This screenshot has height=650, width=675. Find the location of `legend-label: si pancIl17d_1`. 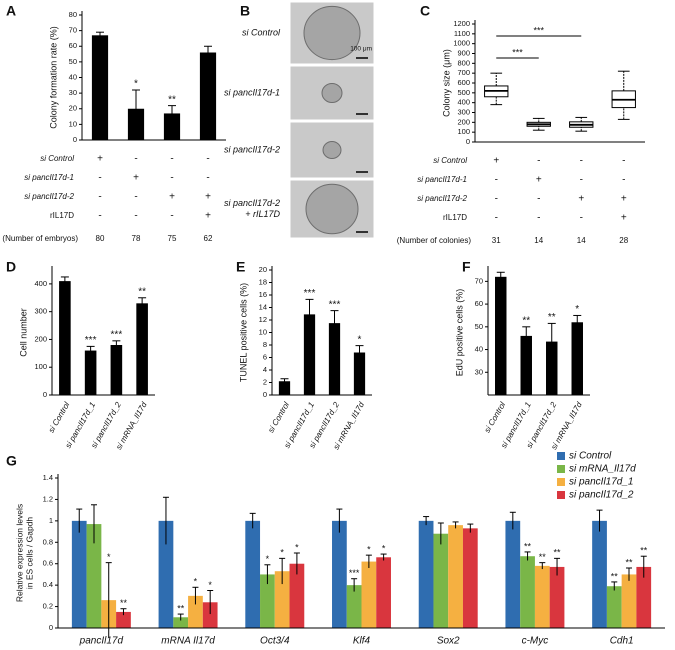

legend-label: si pancIl17d_1 is located at coordinates (601, 482).